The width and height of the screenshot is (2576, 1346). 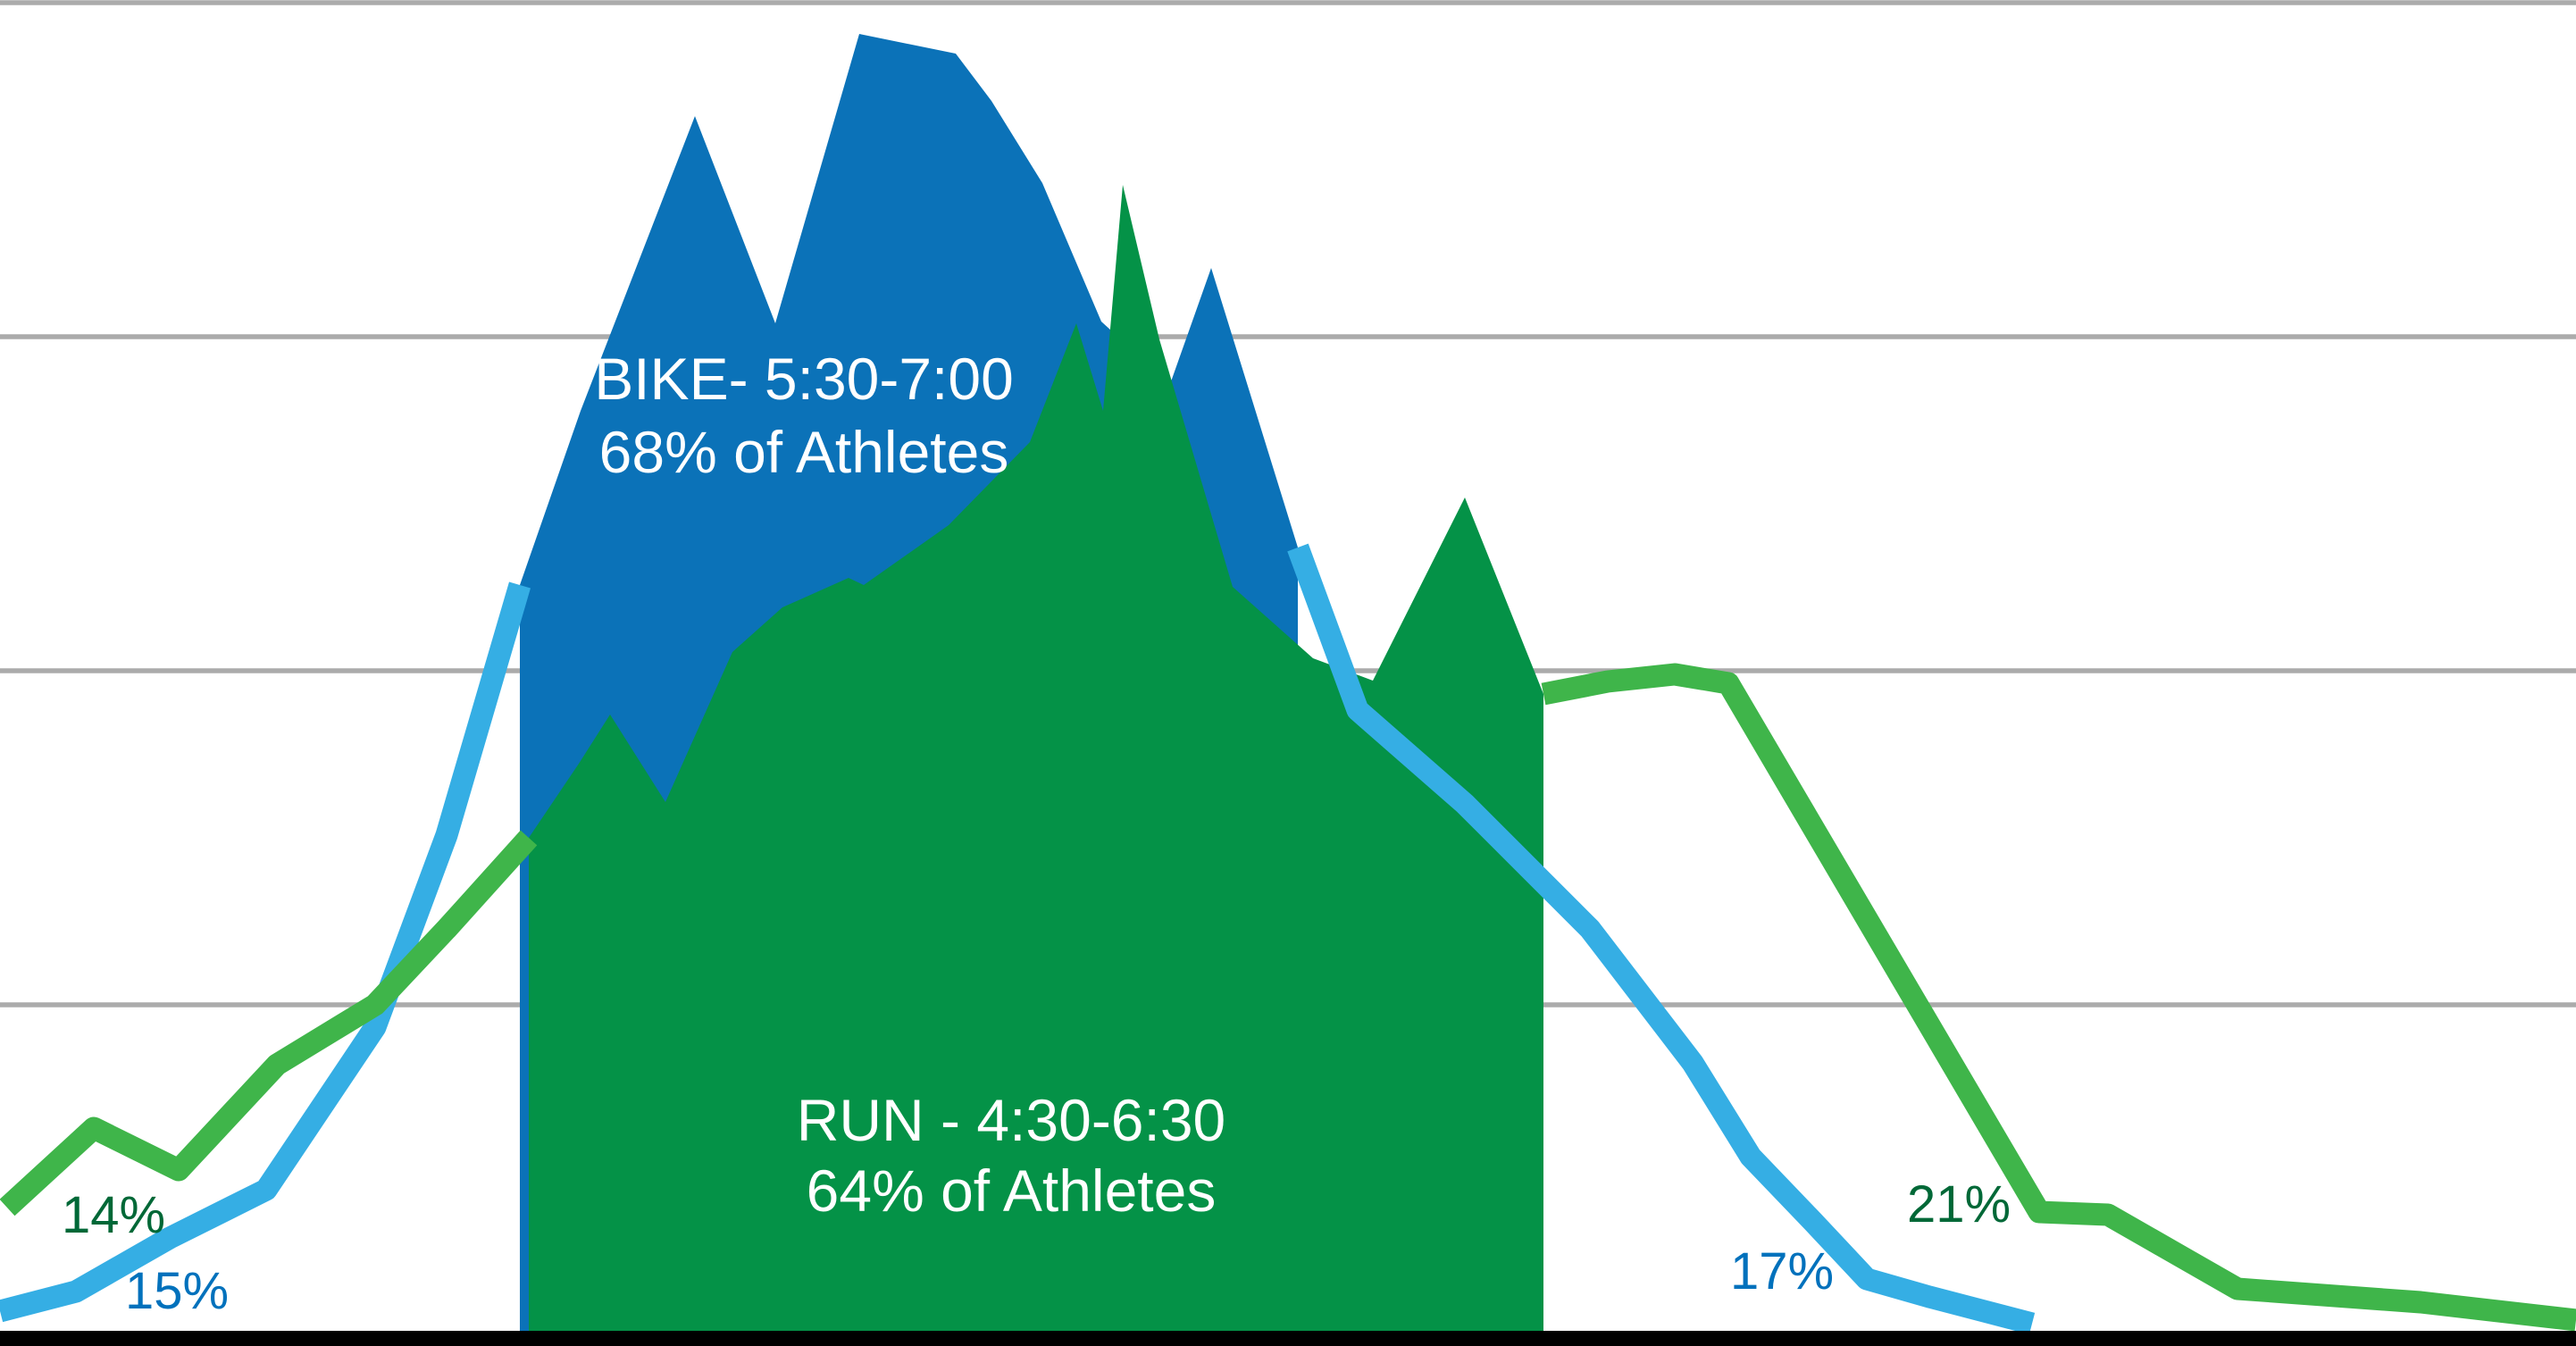 I want to click on bike-area-label-line1: BIKE- 5:30-7:00, so click(x=804, y=379).